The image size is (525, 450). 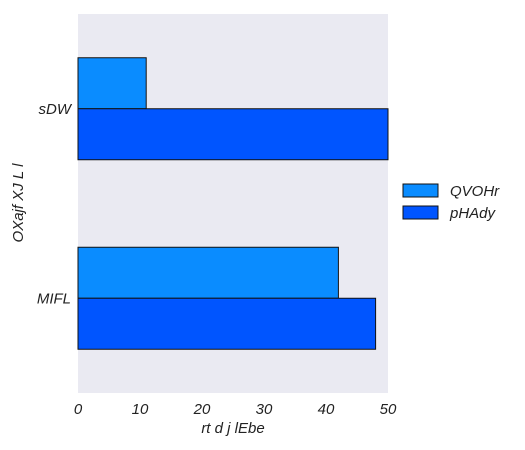 I want to click on bar-QVOHr-MIFL, so click(x=208, y=272).